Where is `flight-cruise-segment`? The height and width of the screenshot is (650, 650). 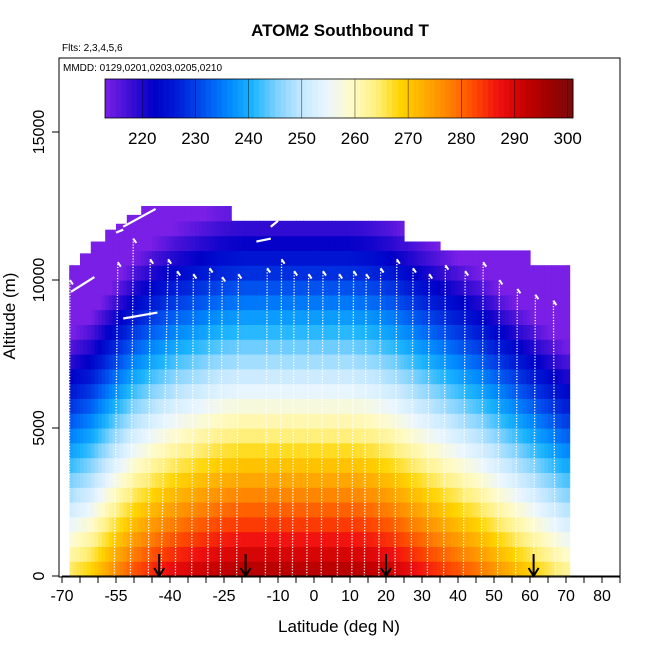
flight-cruise-segment is located at coordinates (82, 284).